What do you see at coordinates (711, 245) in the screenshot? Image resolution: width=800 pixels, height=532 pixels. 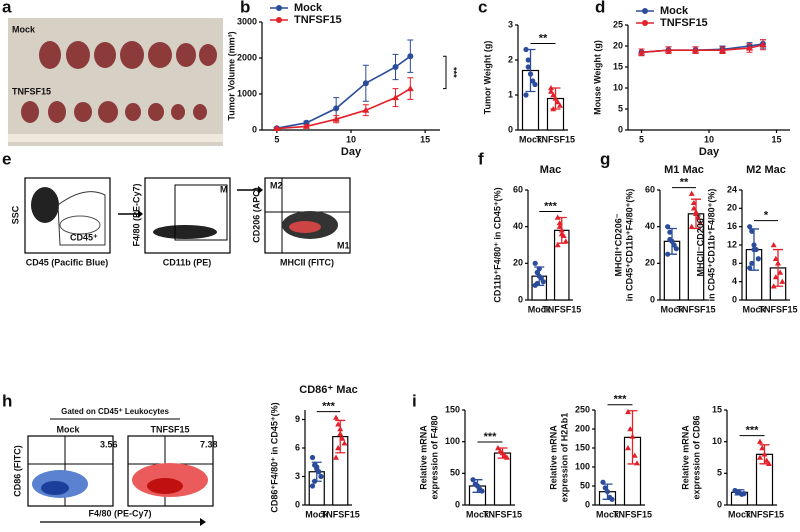 I see `y-axis-label: in CD45⁺CD11b⁺F4/80⁺(%)` at bounding box center [711, 245].